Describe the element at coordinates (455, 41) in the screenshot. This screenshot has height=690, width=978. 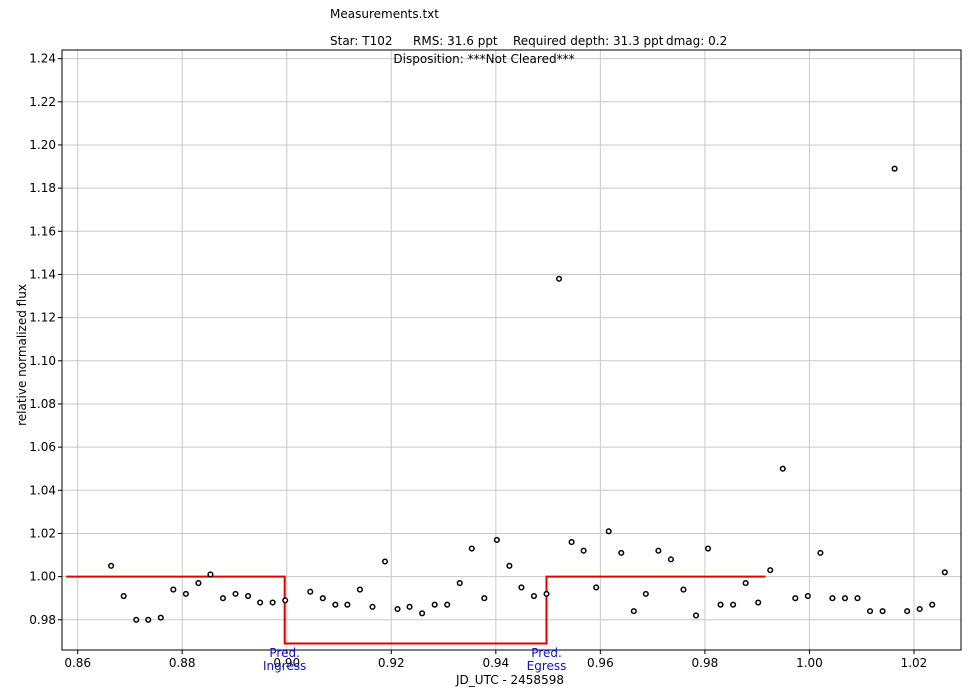
I see `rms-label: RMS: 31.6 ppt` at that location.